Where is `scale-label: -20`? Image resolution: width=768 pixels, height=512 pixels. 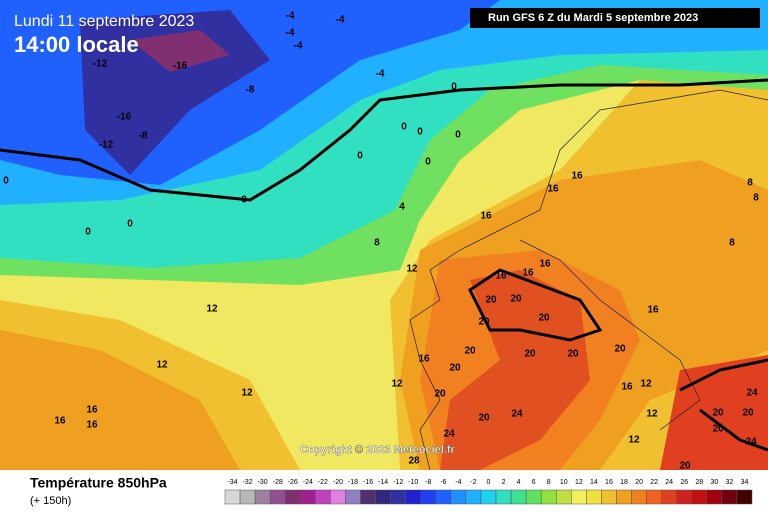
scale-label: -20 is located at coordinates (338, 482).